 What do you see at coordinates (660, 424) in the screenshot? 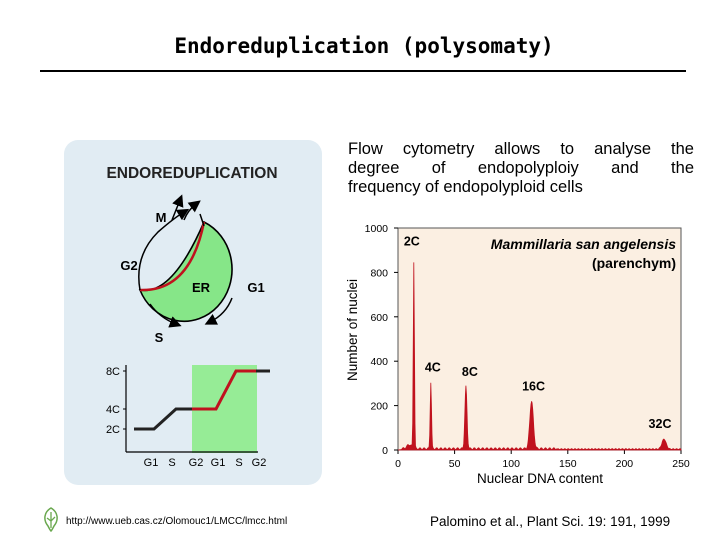
I see `peak-label: 32C` at bounding box center [660, 424].